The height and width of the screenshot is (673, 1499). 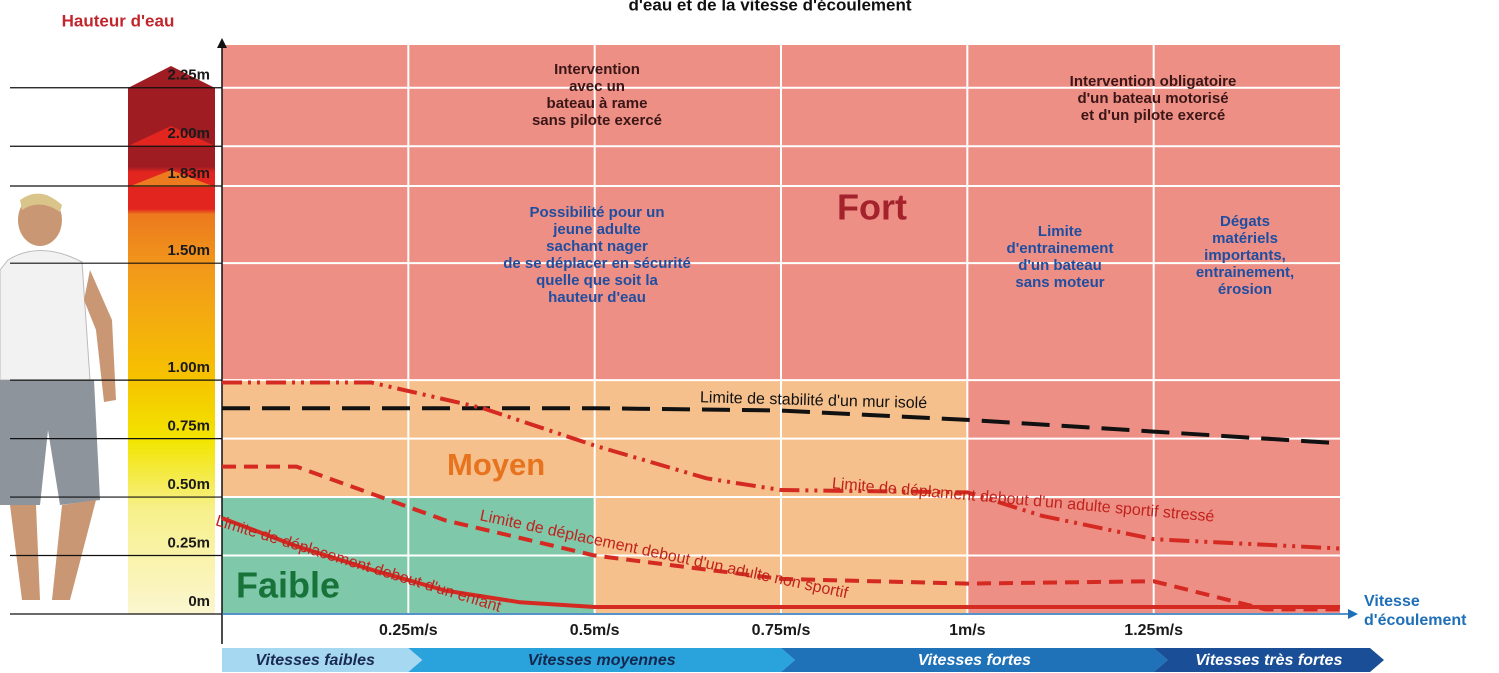 I want to click on annotation: importants,, so click(x=1245, y=255).